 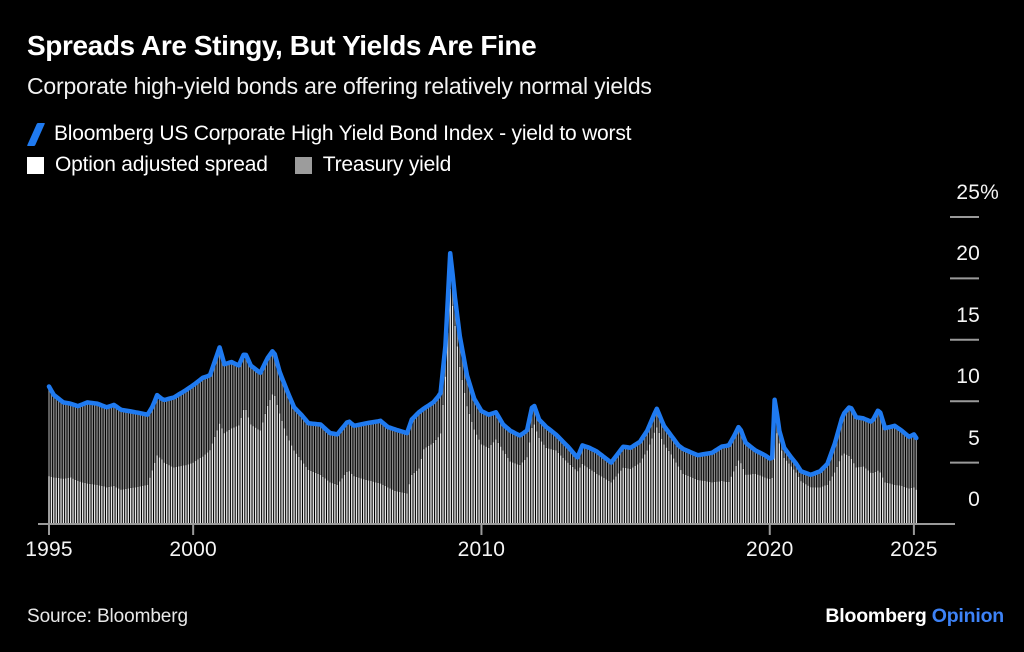 I want to click on bloomberg-opinion-logo: Bloomberg Opinion, so click(x=914, y=616).